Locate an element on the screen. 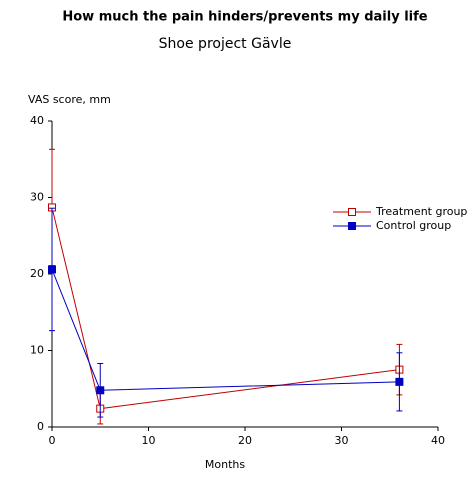 The width and height of the screenshot is (476, 482). x-tick-label: 10 is located at coordinates (149, 440).